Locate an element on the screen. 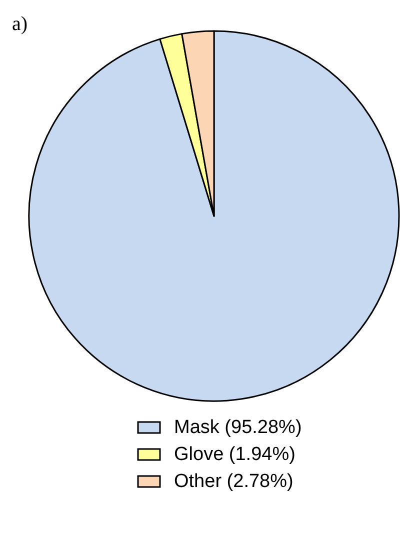 Image resolution: width=418 pixels, height=546 pixels. legend-label: Mask (95.28%) is located at coordinates (238, 427).